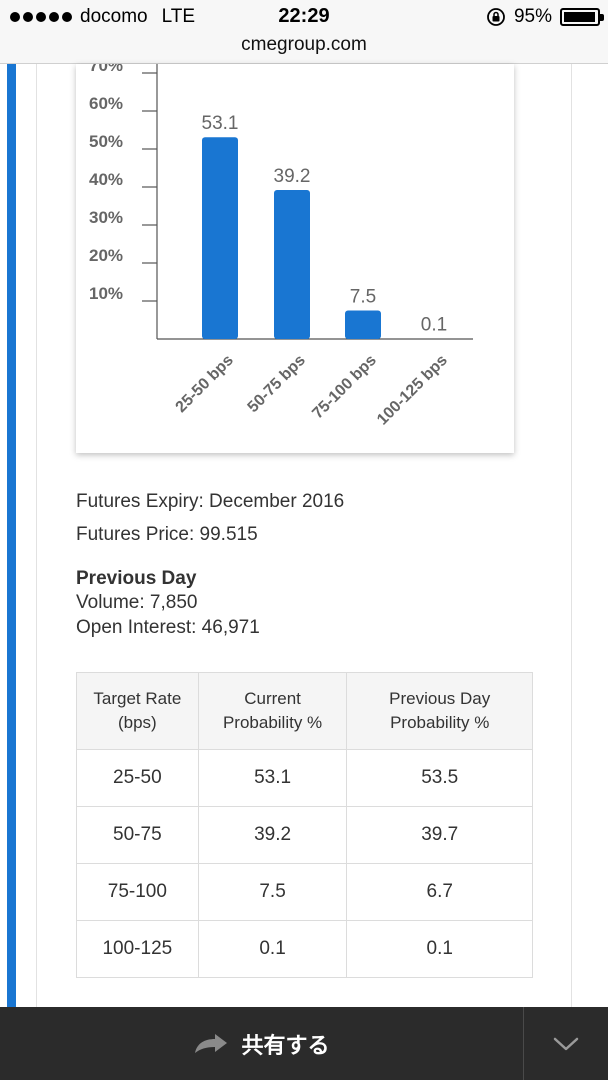 This screenshot has width=608, height=1080. Describe the element at coordinates (363, 297) in the screenshot. I see `bar-value-label: 7.5` at that location.